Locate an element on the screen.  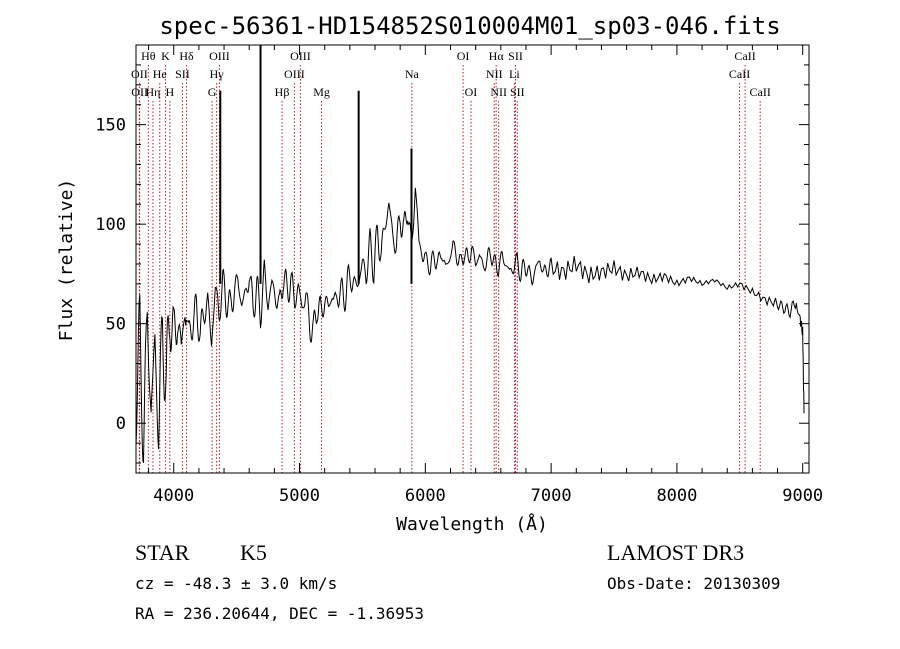
line-label: Li is located at coordinates (514, 74).